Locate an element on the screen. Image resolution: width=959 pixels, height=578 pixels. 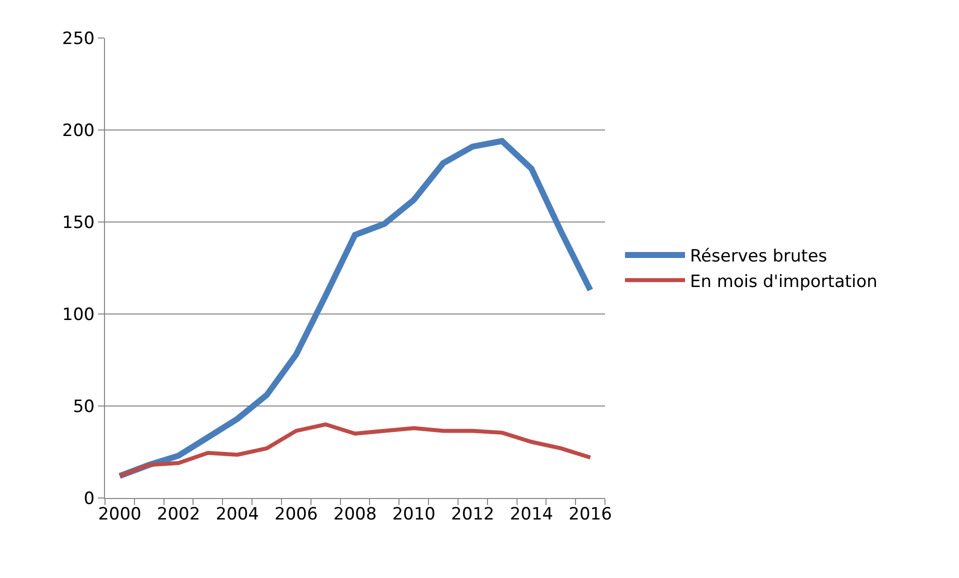
legend-label: En mois d'importation is located at coordinates (784, 282).